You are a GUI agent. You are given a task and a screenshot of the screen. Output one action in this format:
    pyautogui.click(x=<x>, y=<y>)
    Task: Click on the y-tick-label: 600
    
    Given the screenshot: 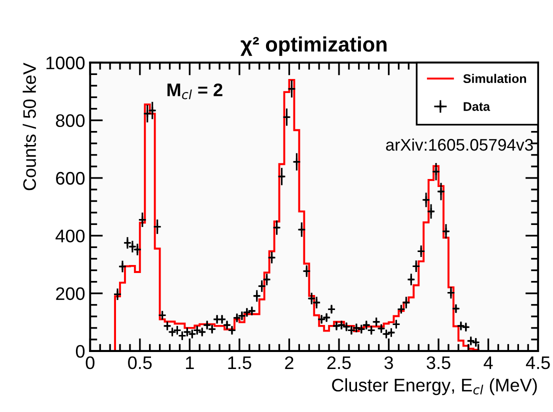 What is the action you would take?
    pyautogui.click(x=70, y=178)
    